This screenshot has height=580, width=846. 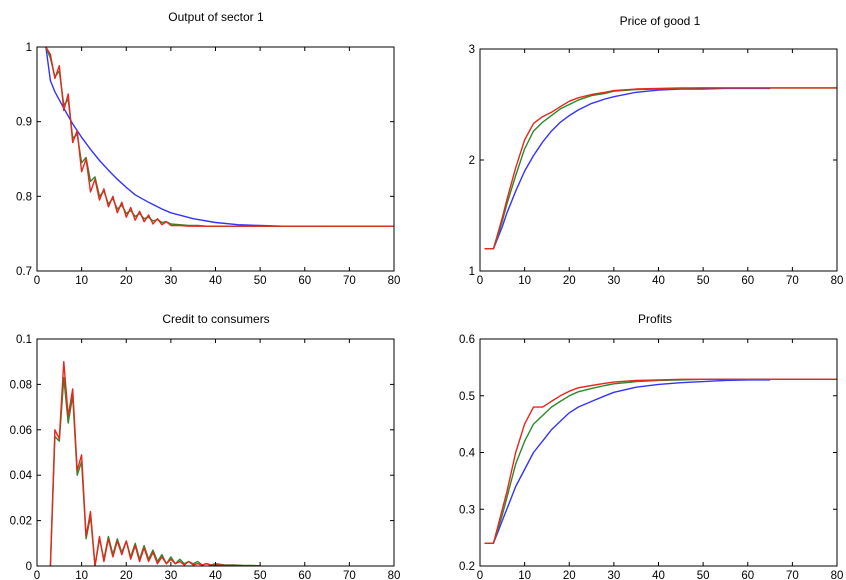 What do you see at coordinates (660, 21) in the screenshot?
I see `panel-title-price-of-good-1: Price of good 1` at bounding box center [660, 21].